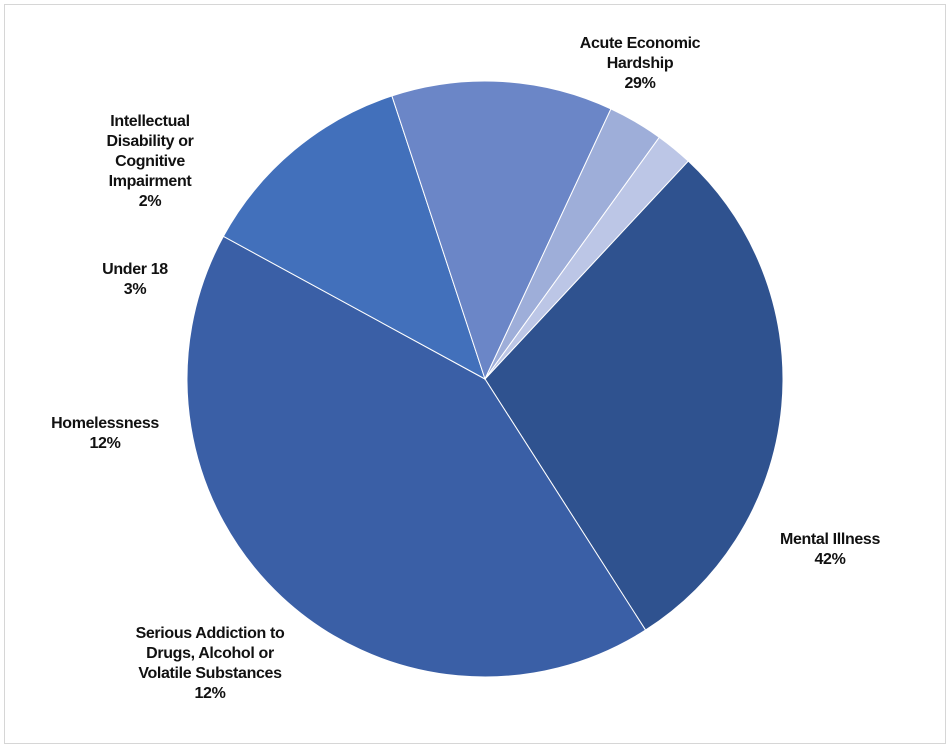  I want to click on slice-label-name: Homelessness, so click(105, 423).